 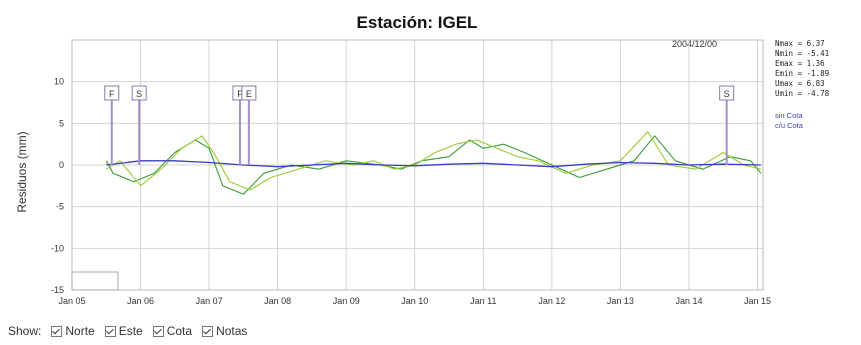 I want to click on show-option-este: Este, so click(x=123, y=331).